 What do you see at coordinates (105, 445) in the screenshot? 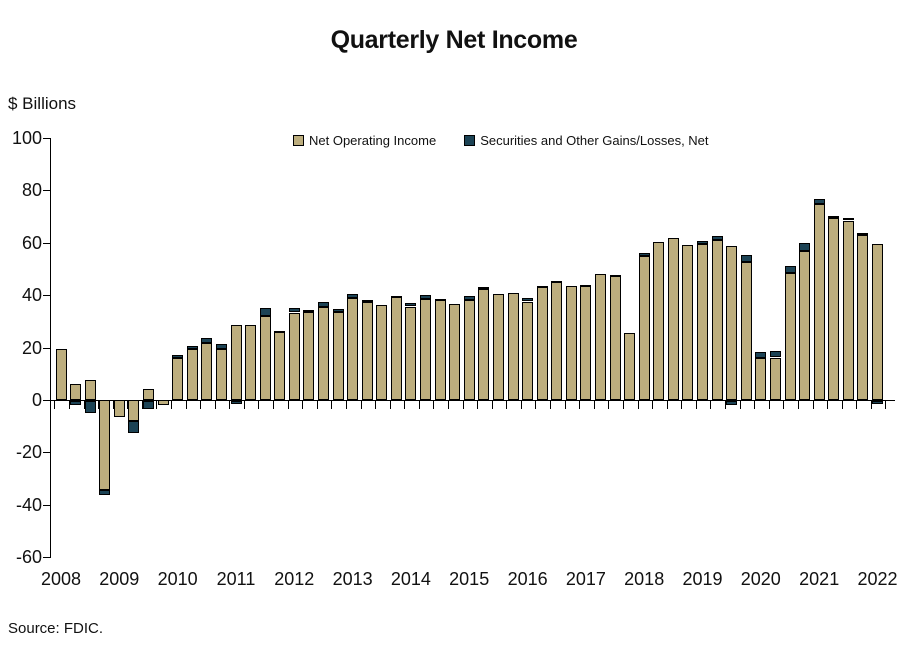
I see `bar-noi-2008-Q4` at bounding box center [105, 445].